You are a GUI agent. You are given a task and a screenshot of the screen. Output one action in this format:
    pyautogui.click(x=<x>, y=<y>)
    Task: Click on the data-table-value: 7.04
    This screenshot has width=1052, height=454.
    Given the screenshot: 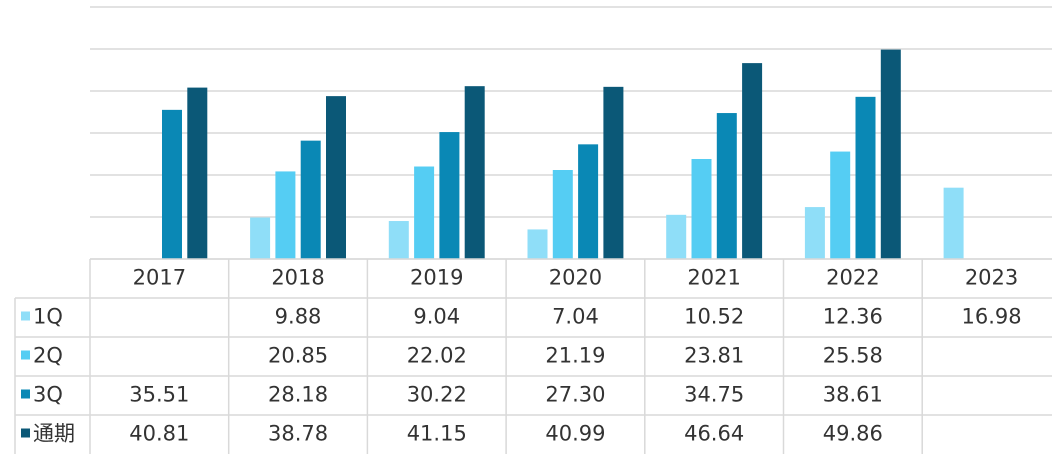 What is the action you would take?
    pyautogui.click(x=575, y=317)
    